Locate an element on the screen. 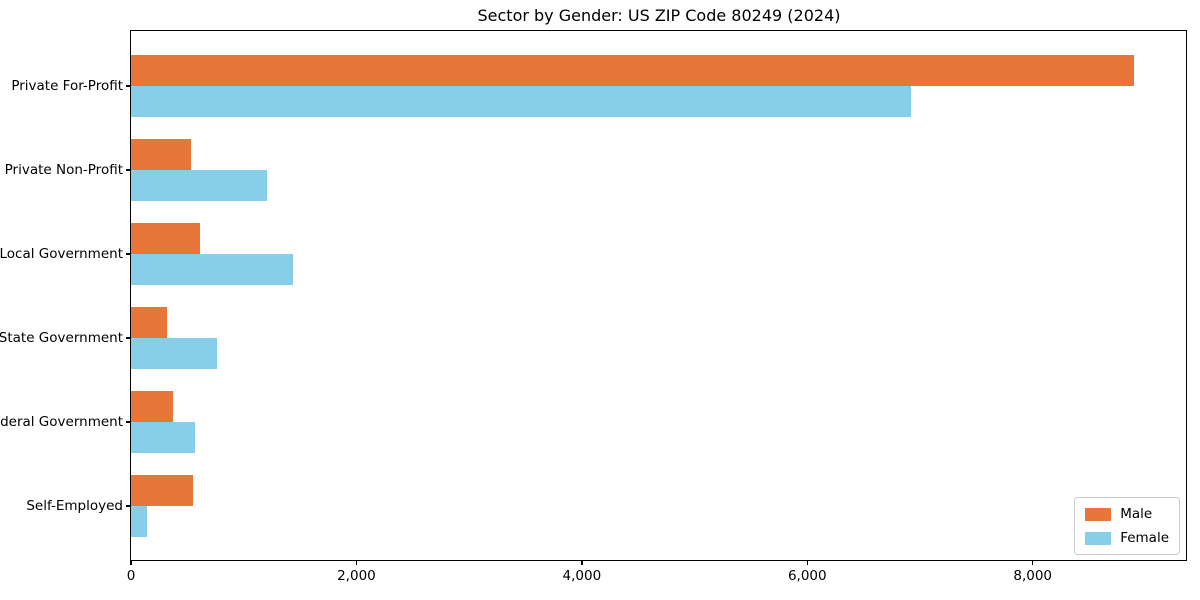 The image size is (1200, 600). male-legend-swatch is located at coordinates (1098, 514).